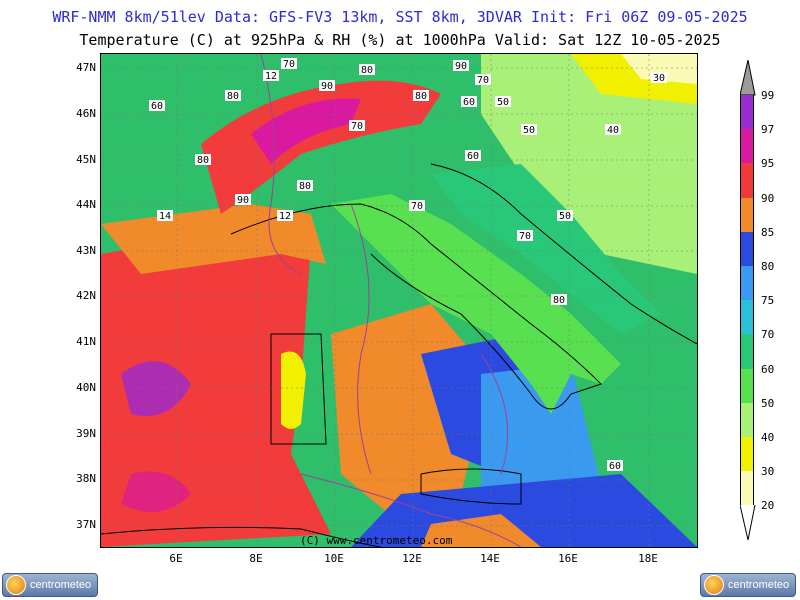 The height and width of the screenshot is (600, 800). I want to click on svg-text: 40, so click(613, 130).